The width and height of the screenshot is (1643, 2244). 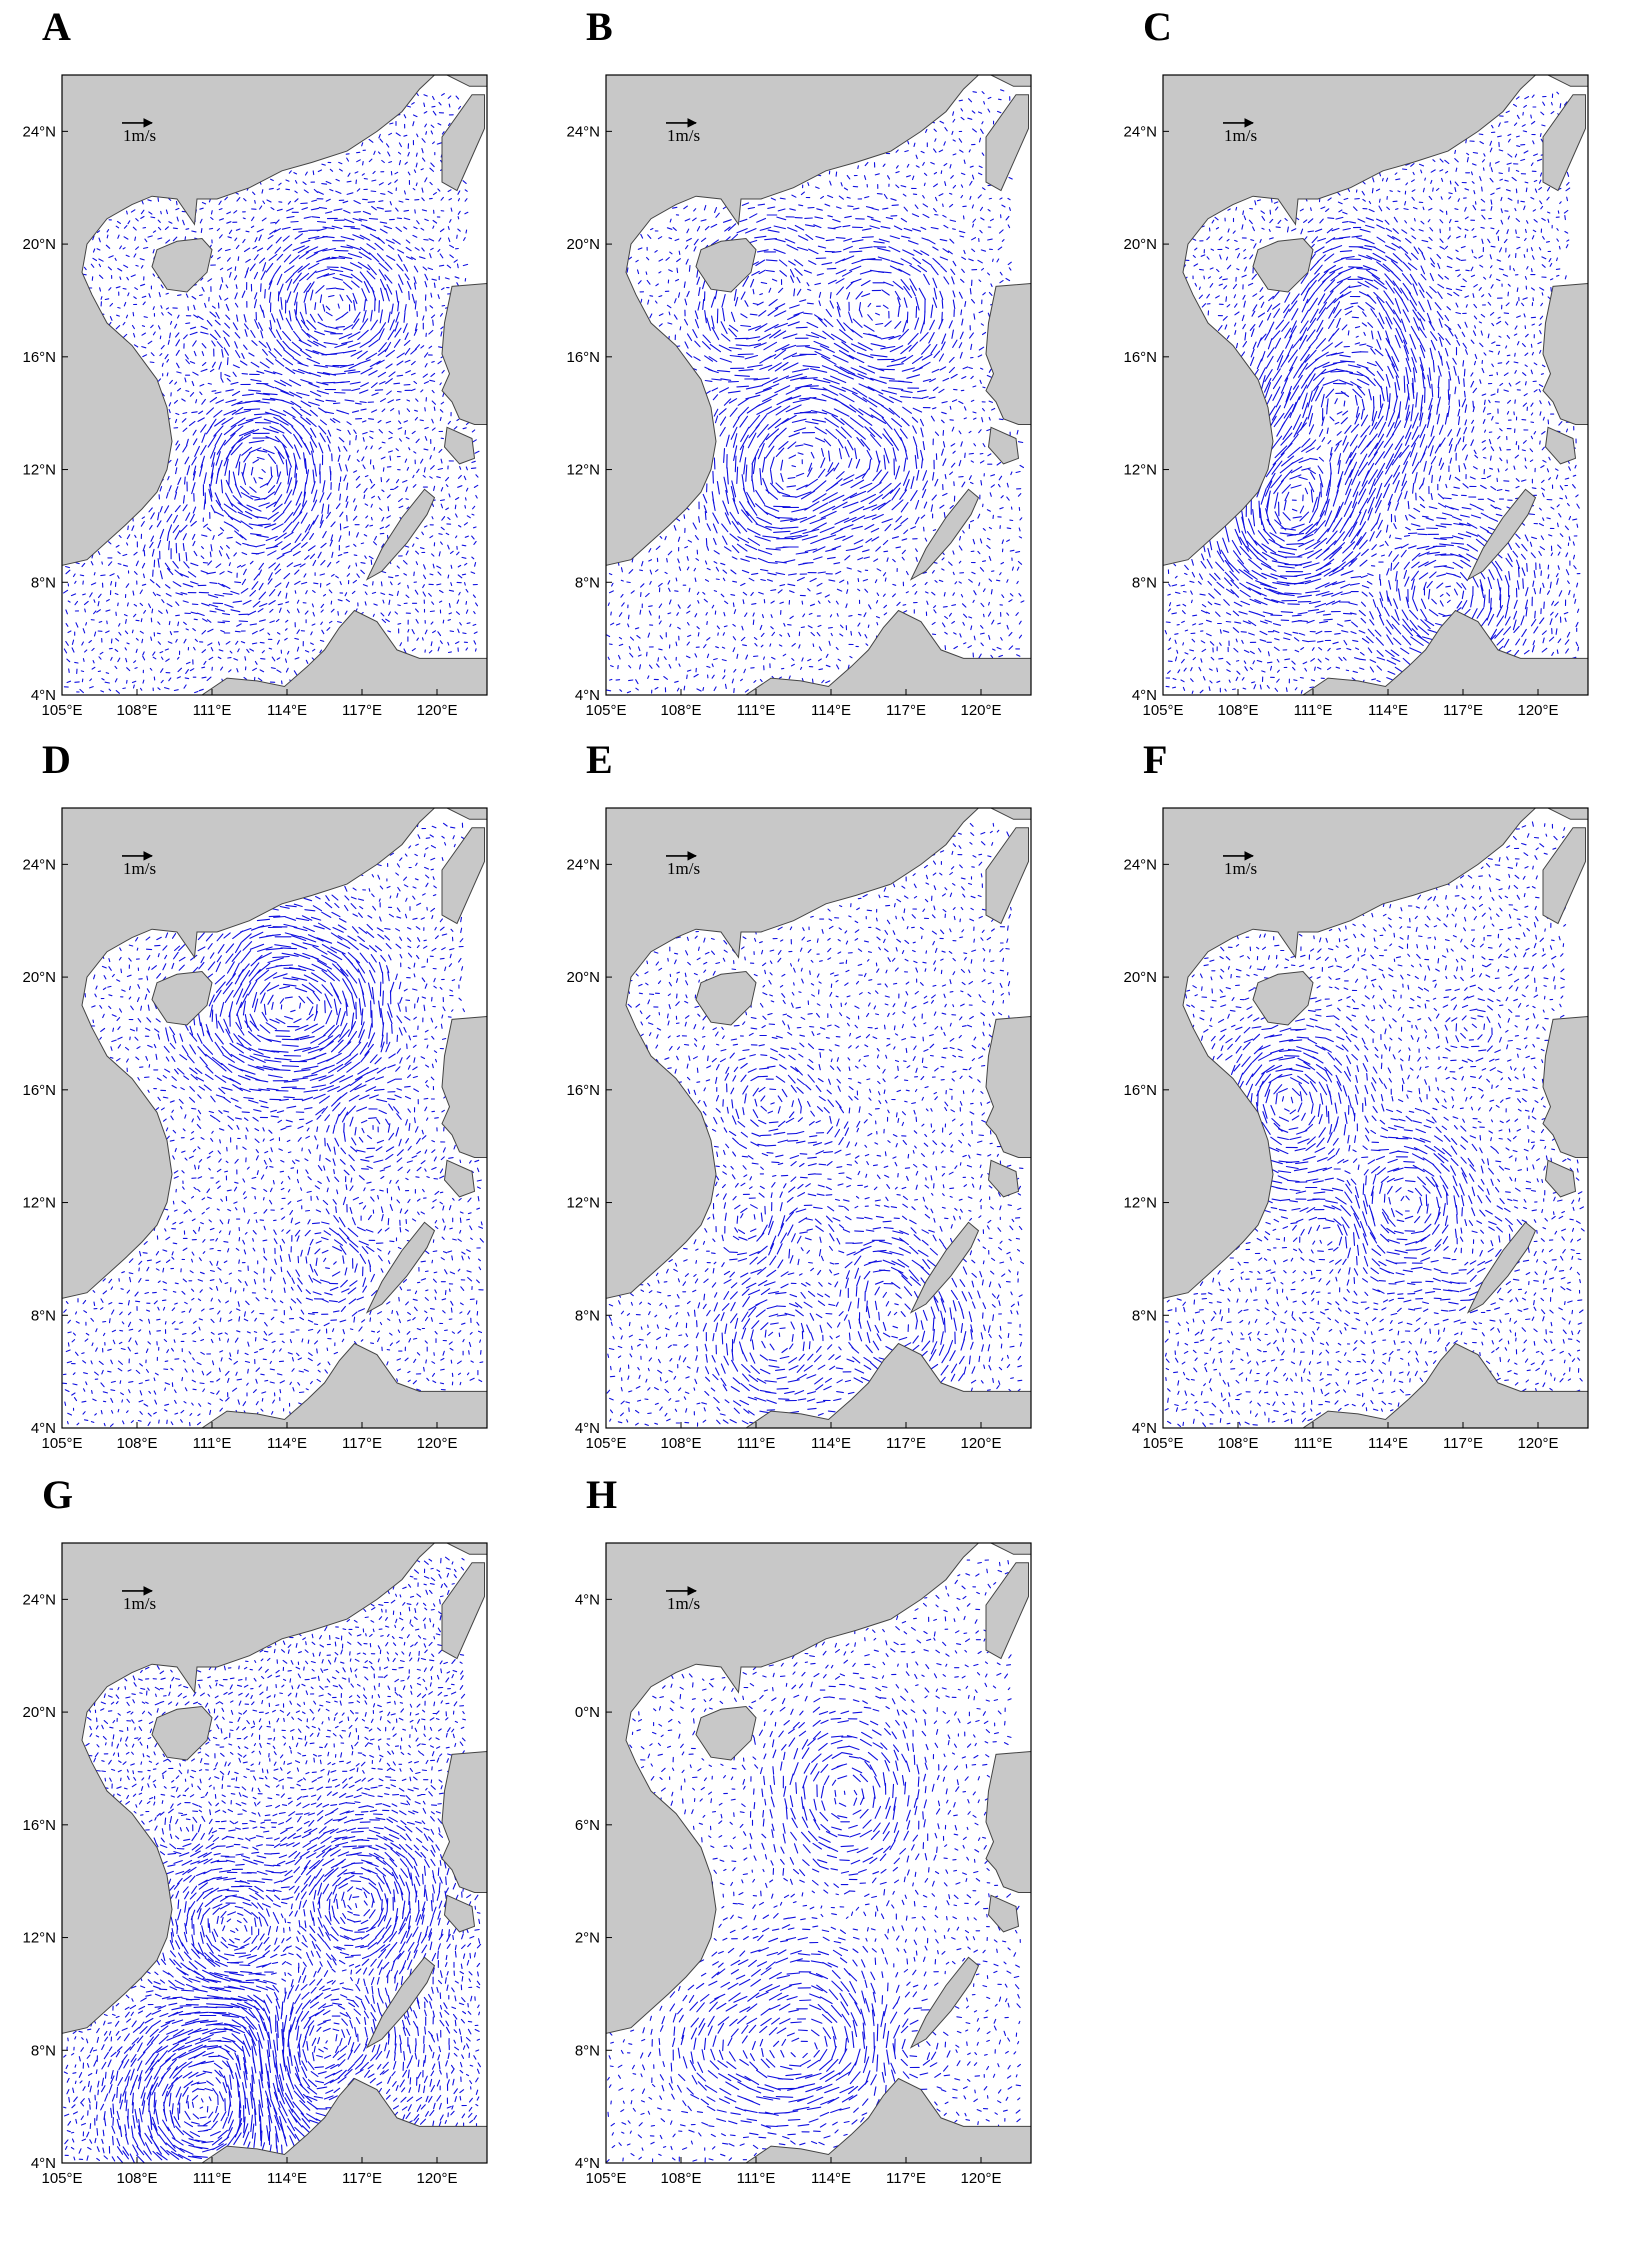 I want to click on lat-tick-label: 6°N, so click(x=587, y=1825).